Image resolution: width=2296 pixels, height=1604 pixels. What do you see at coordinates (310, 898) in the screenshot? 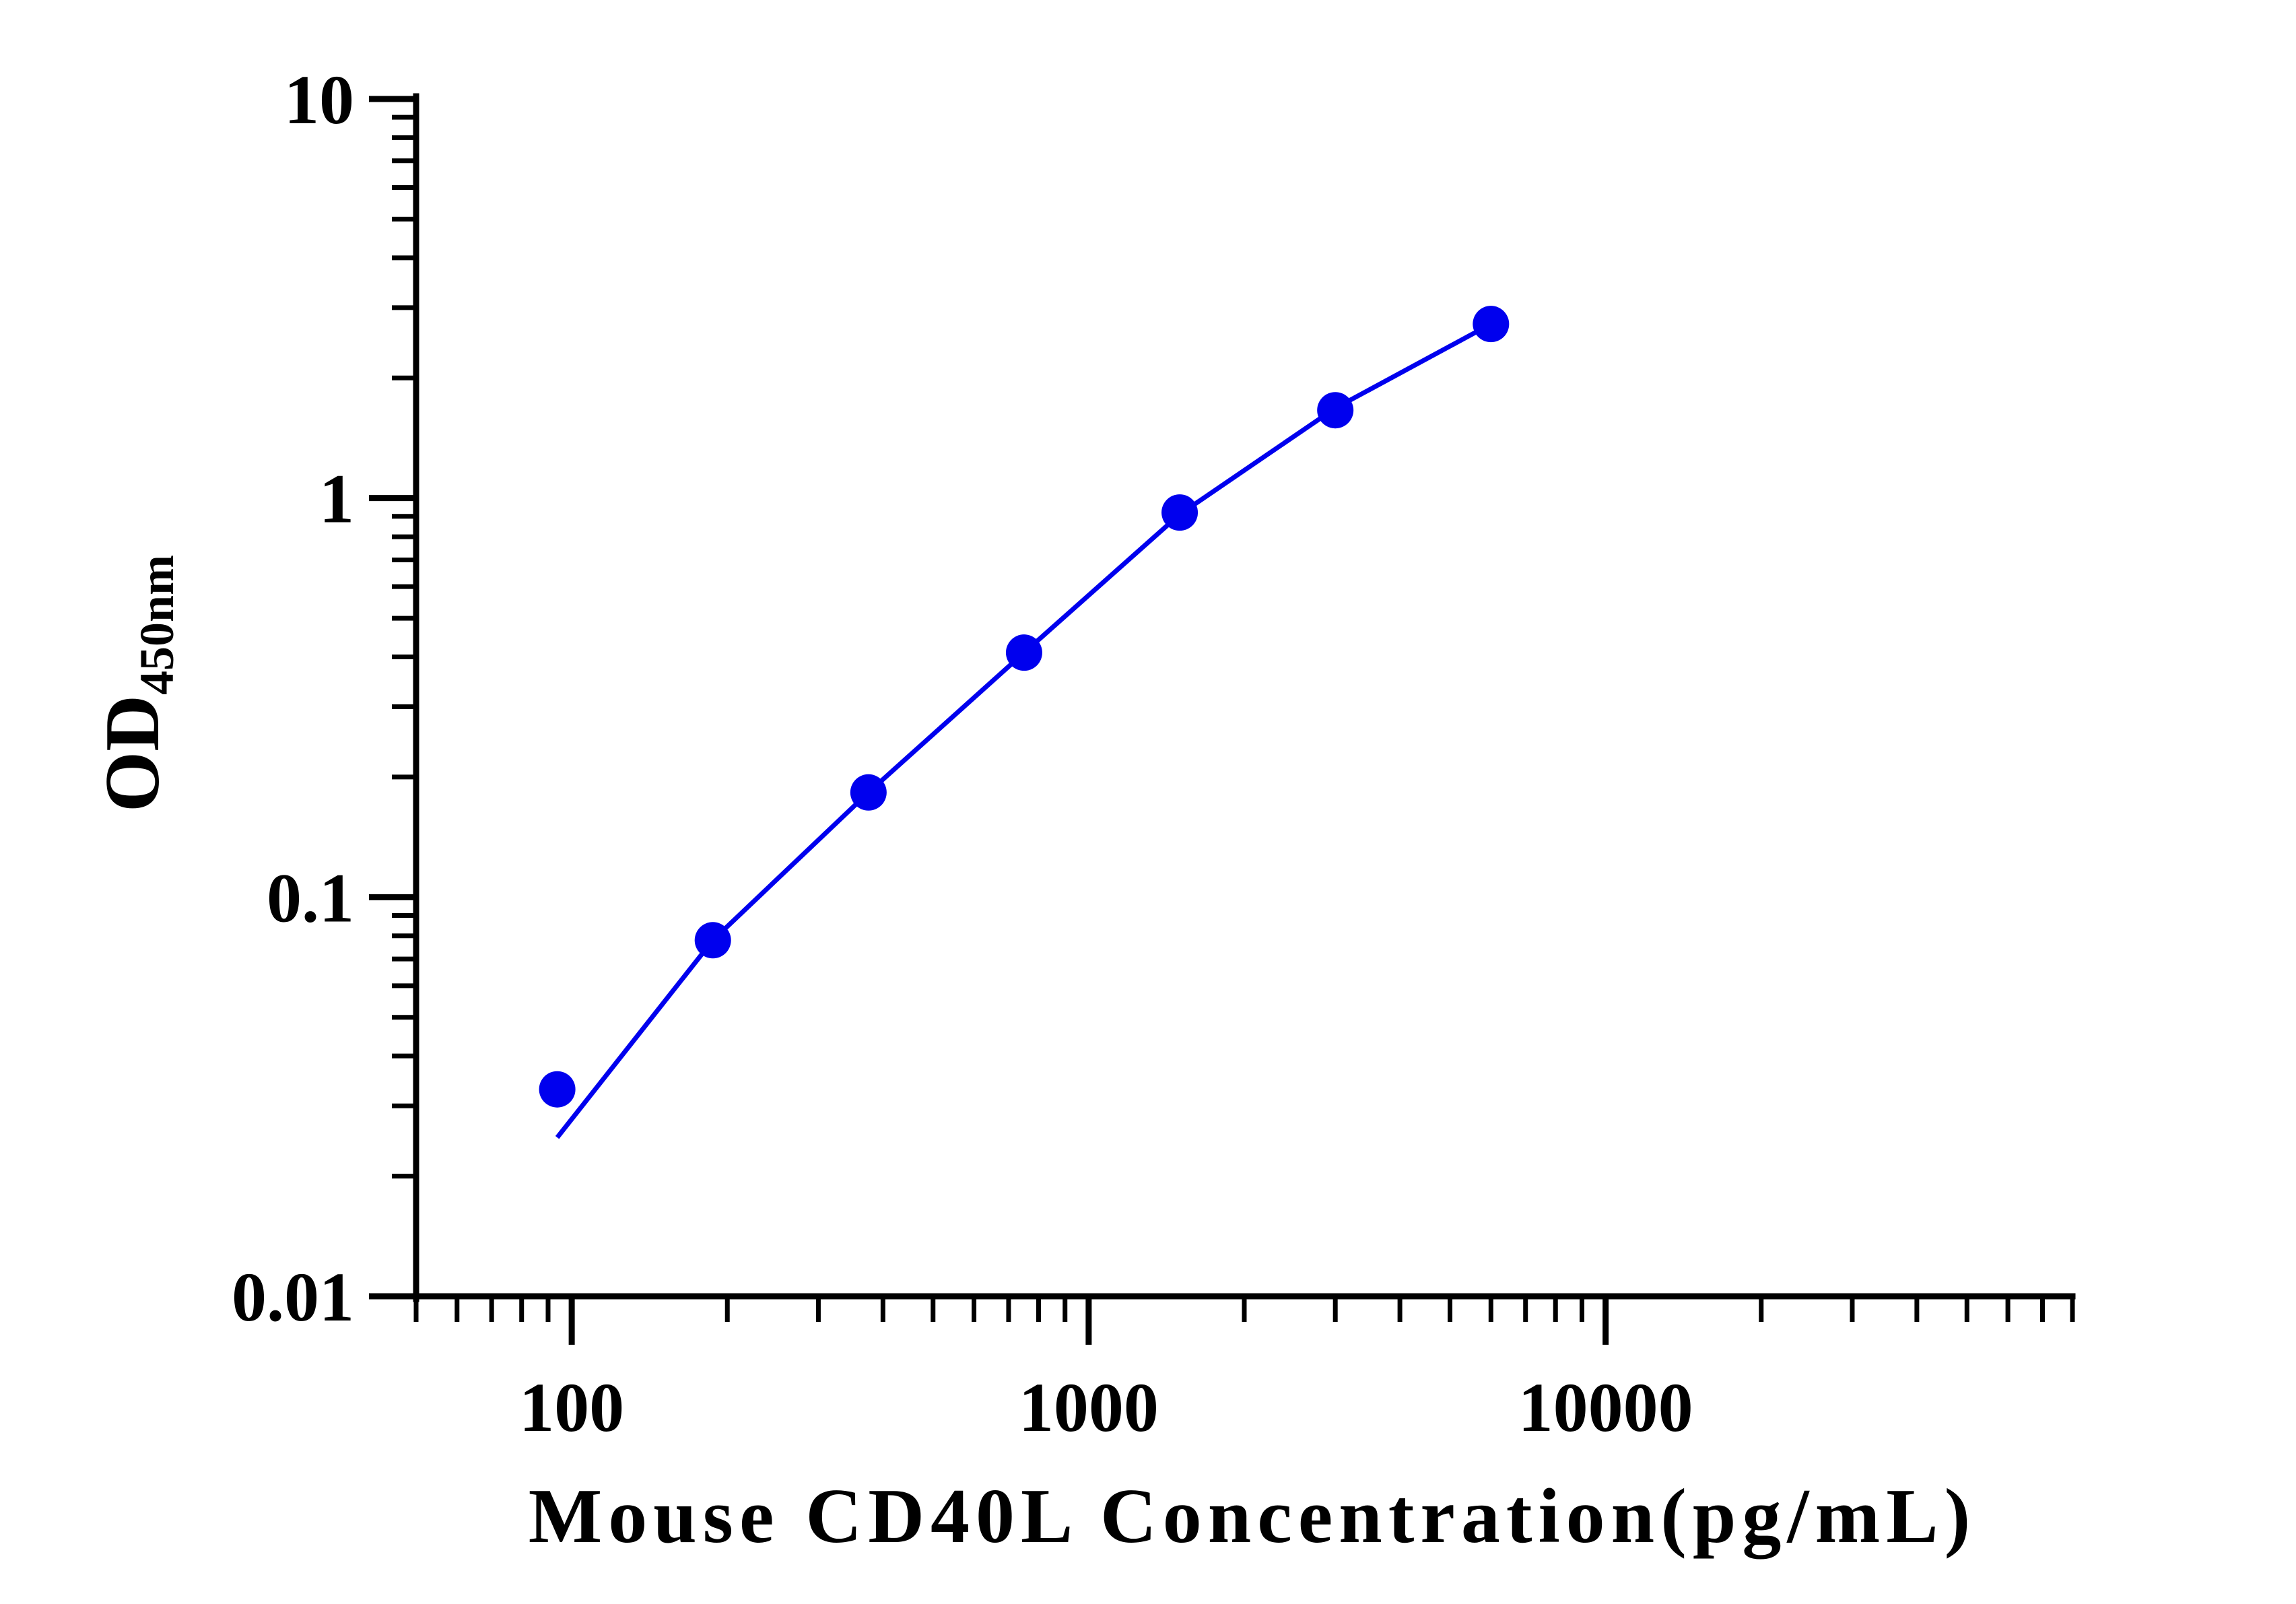
I see `y-tick-label: 0.1` at bounding box center [310, 898].